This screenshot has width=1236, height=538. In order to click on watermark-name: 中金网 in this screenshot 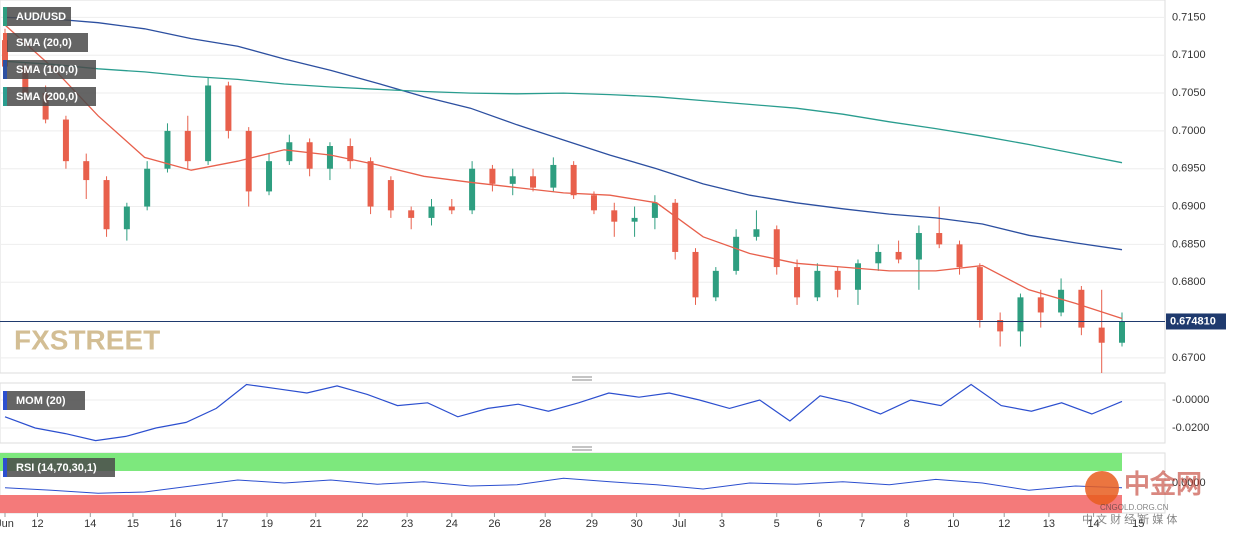, I will do `click(1163, 484)`.